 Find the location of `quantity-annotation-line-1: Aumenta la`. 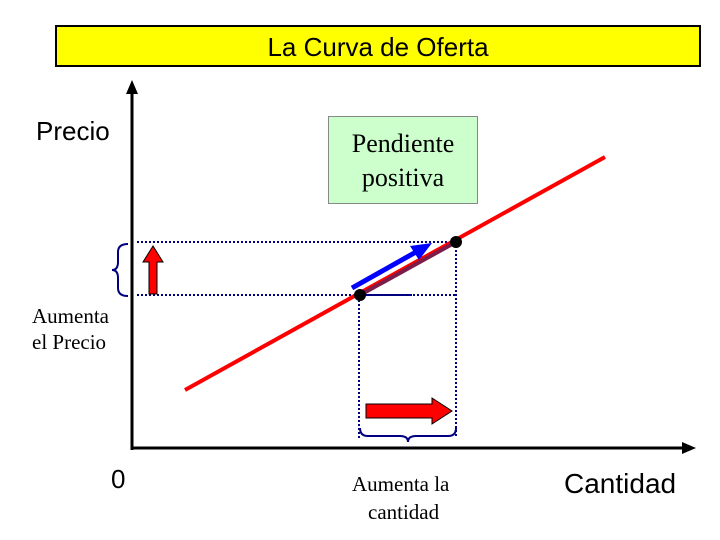

quantity-annotation-line-1: Aumenta la is located at coordinates (401, 484).